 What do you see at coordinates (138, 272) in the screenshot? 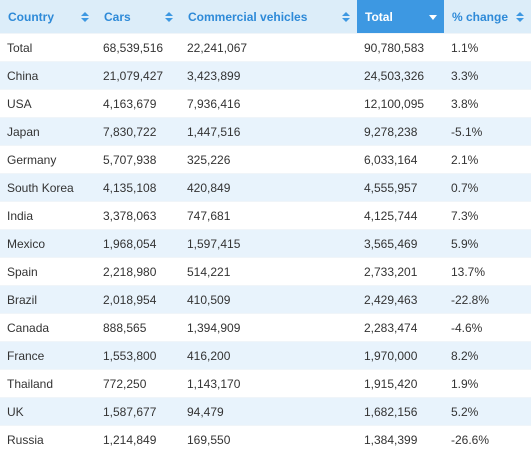
I see `table-cell: 2,218,980` at bounding box center [138, 272].